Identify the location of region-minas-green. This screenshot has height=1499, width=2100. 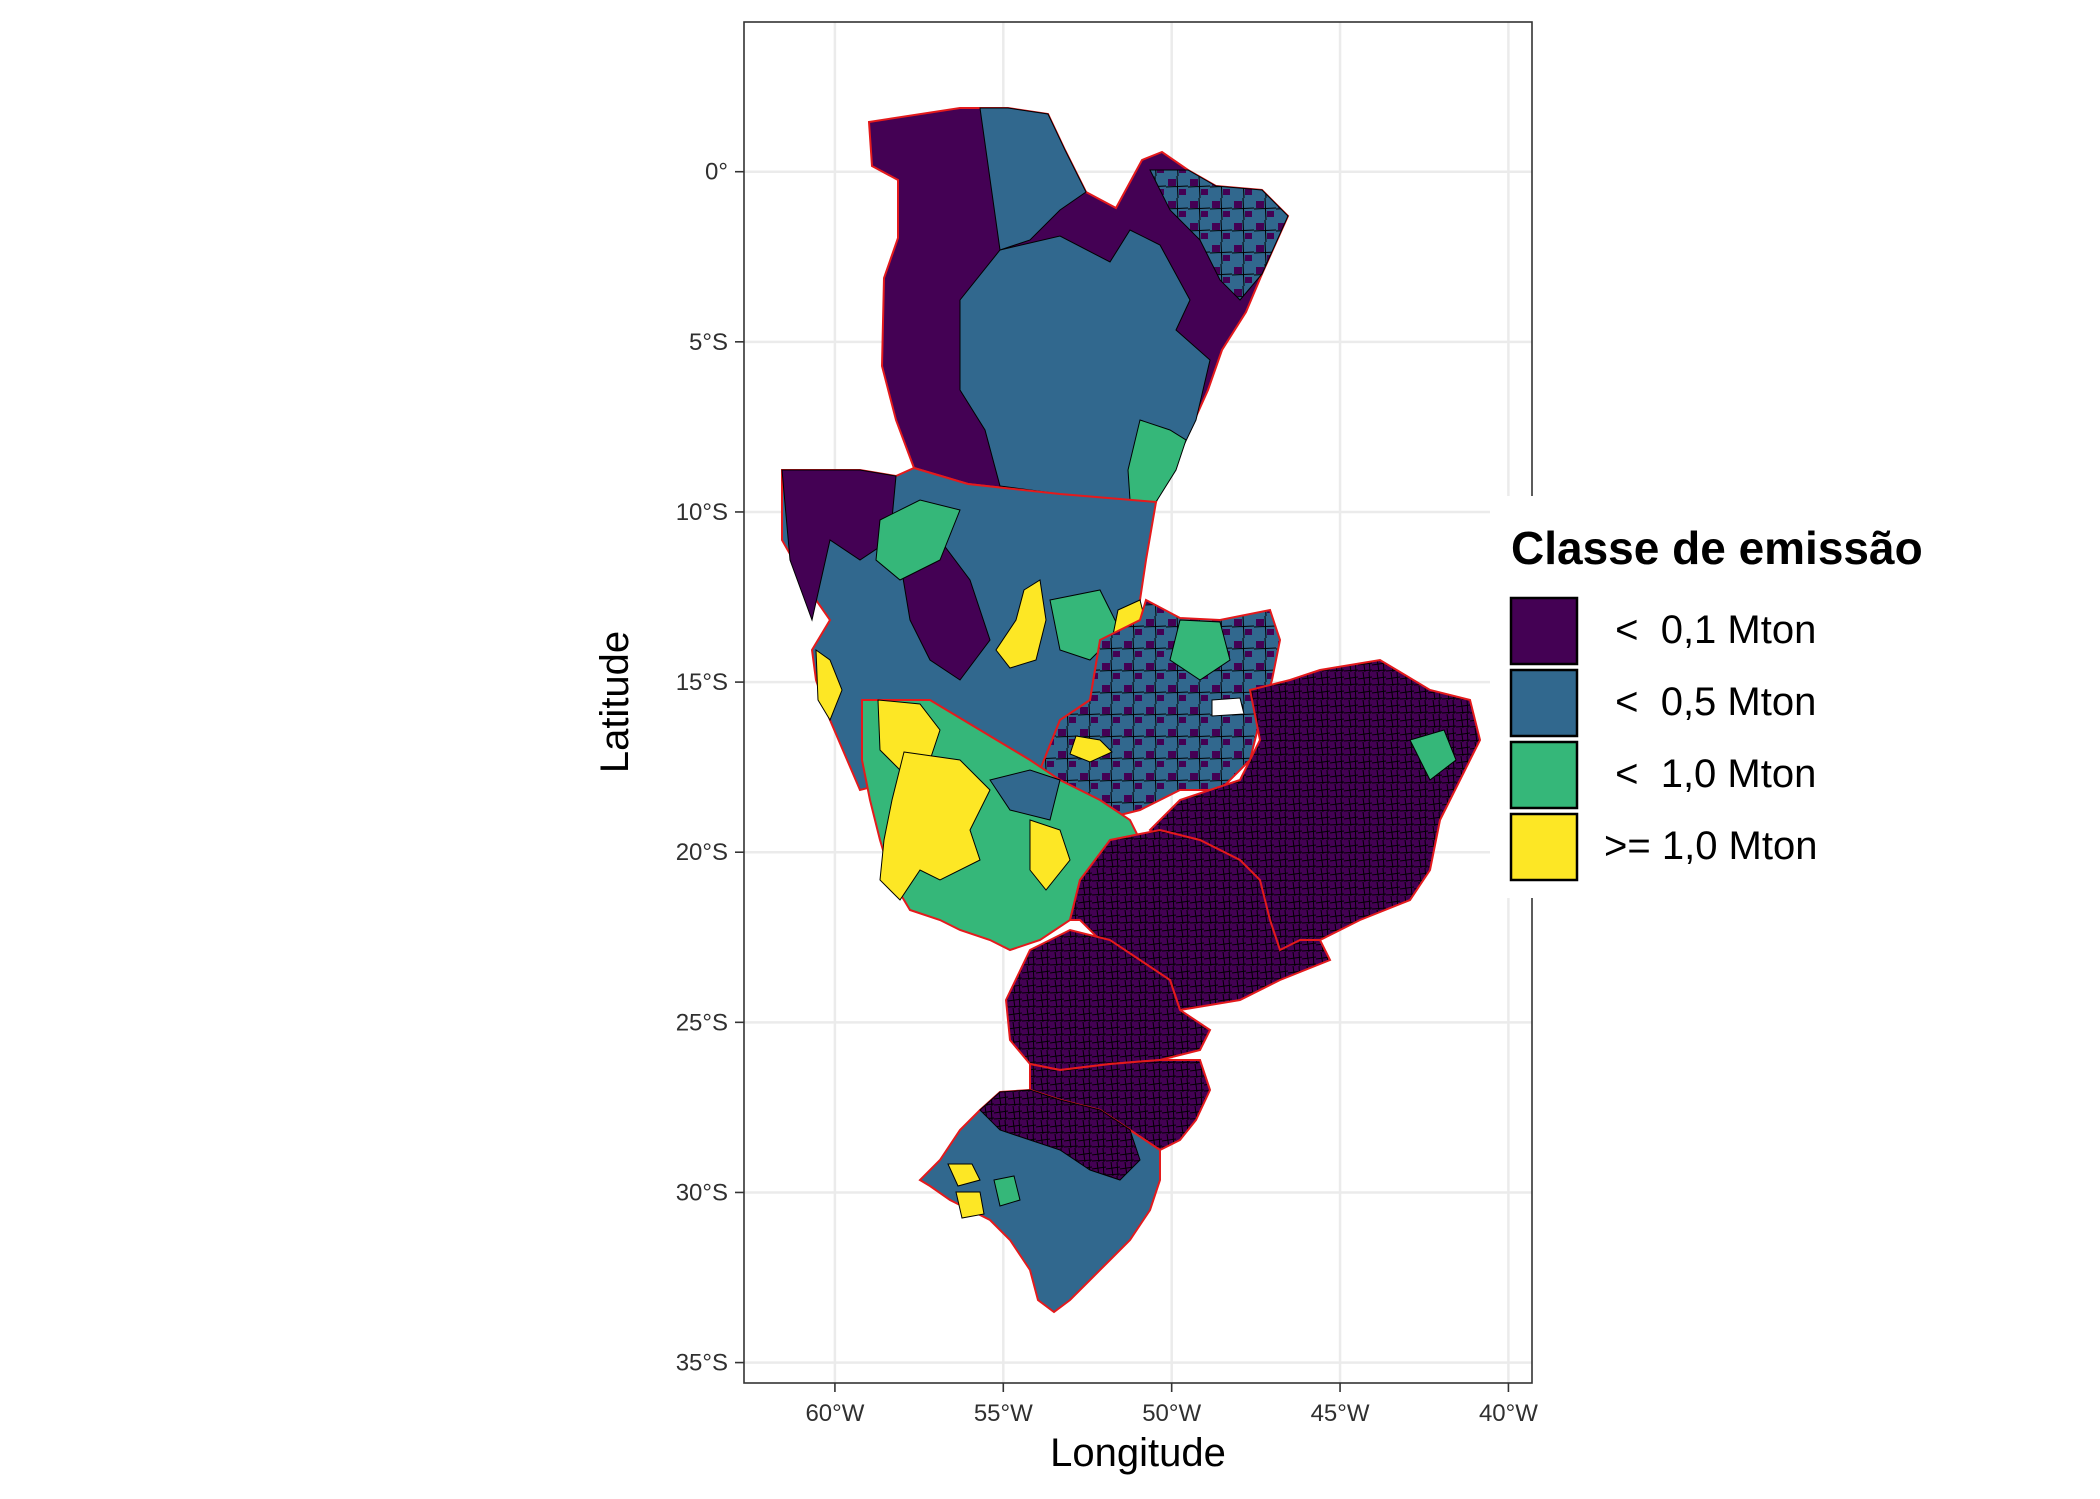
(1433, 755).